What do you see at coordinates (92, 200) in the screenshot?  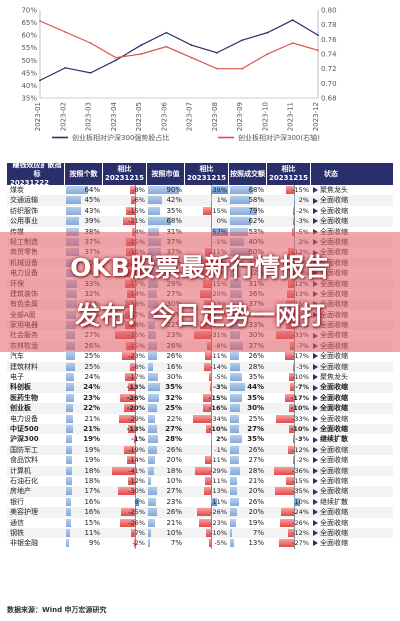 I see `value-text: 45%` at bounding box center [92, 200].